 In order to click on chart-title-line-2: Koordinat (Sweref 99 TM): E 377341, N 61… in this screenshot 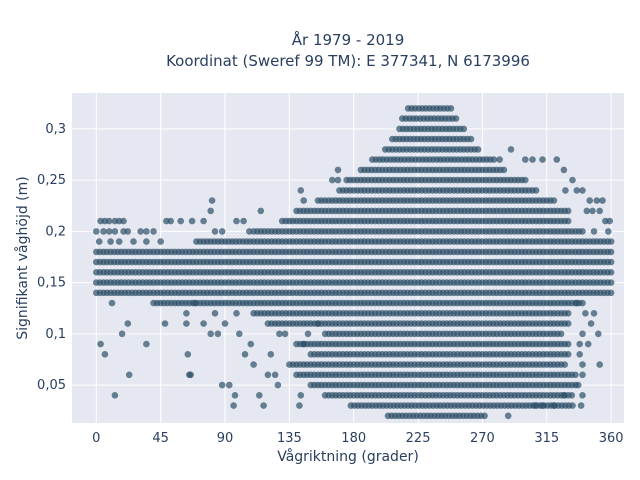, I will do `click(348, 61)`.